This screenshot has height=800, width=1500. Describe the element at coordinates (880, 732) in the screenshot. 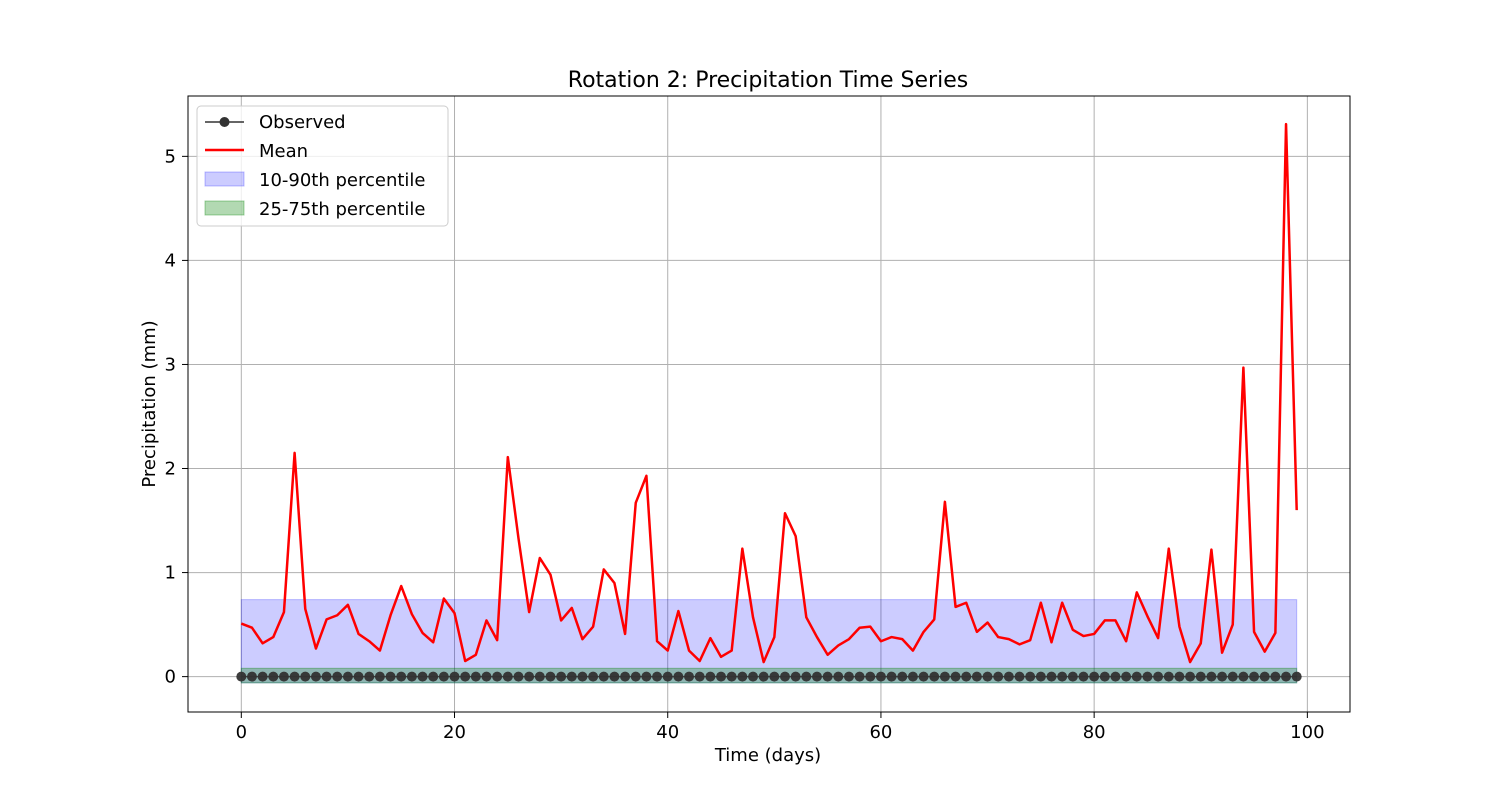

I see `x-tick-label: 60` at that location.